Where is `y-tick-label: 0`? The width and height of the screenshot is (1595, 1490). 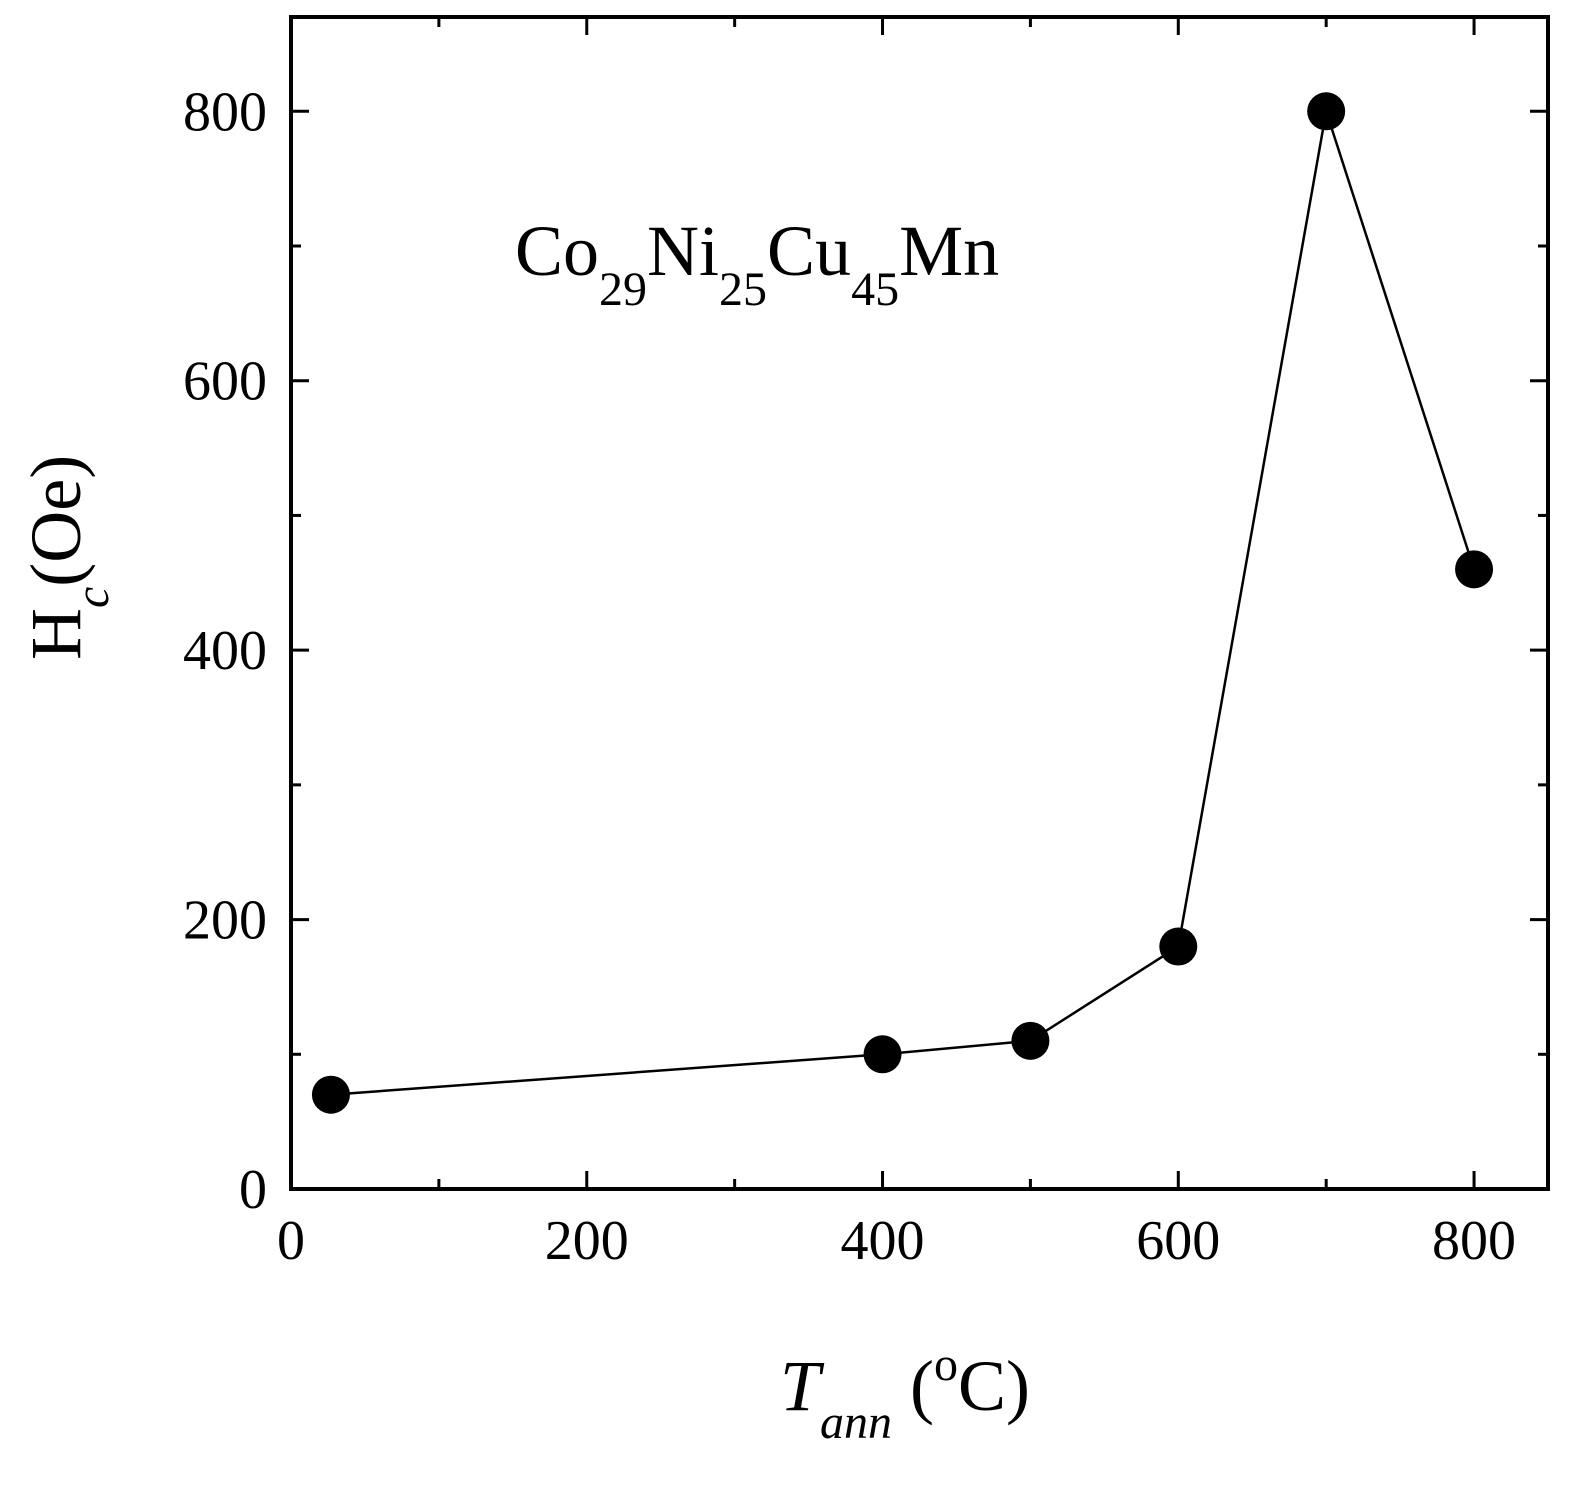 y-tick-label: 0 is located at coordinates (253, 1190).